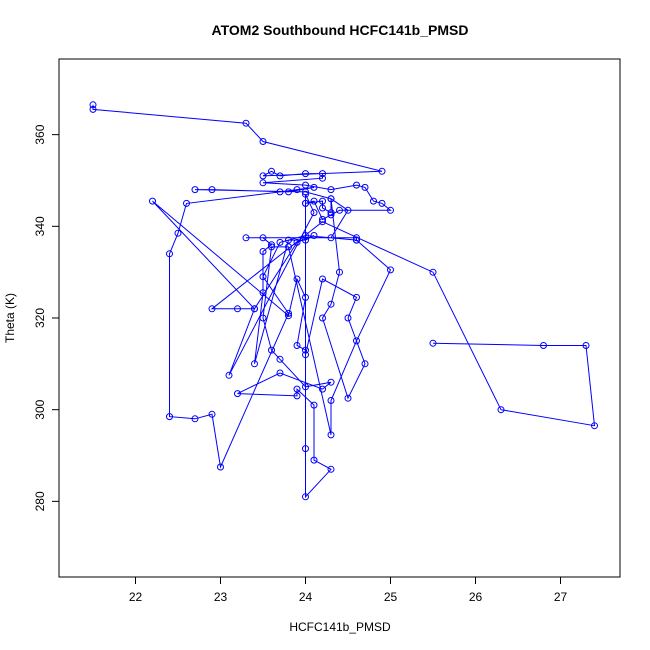 The width and height of the screenshot is (650, 650). What do you see at coordinates (561, 597) in the screenshot?
I see `x-tick-label: 27` at bounding box center [561, 597].